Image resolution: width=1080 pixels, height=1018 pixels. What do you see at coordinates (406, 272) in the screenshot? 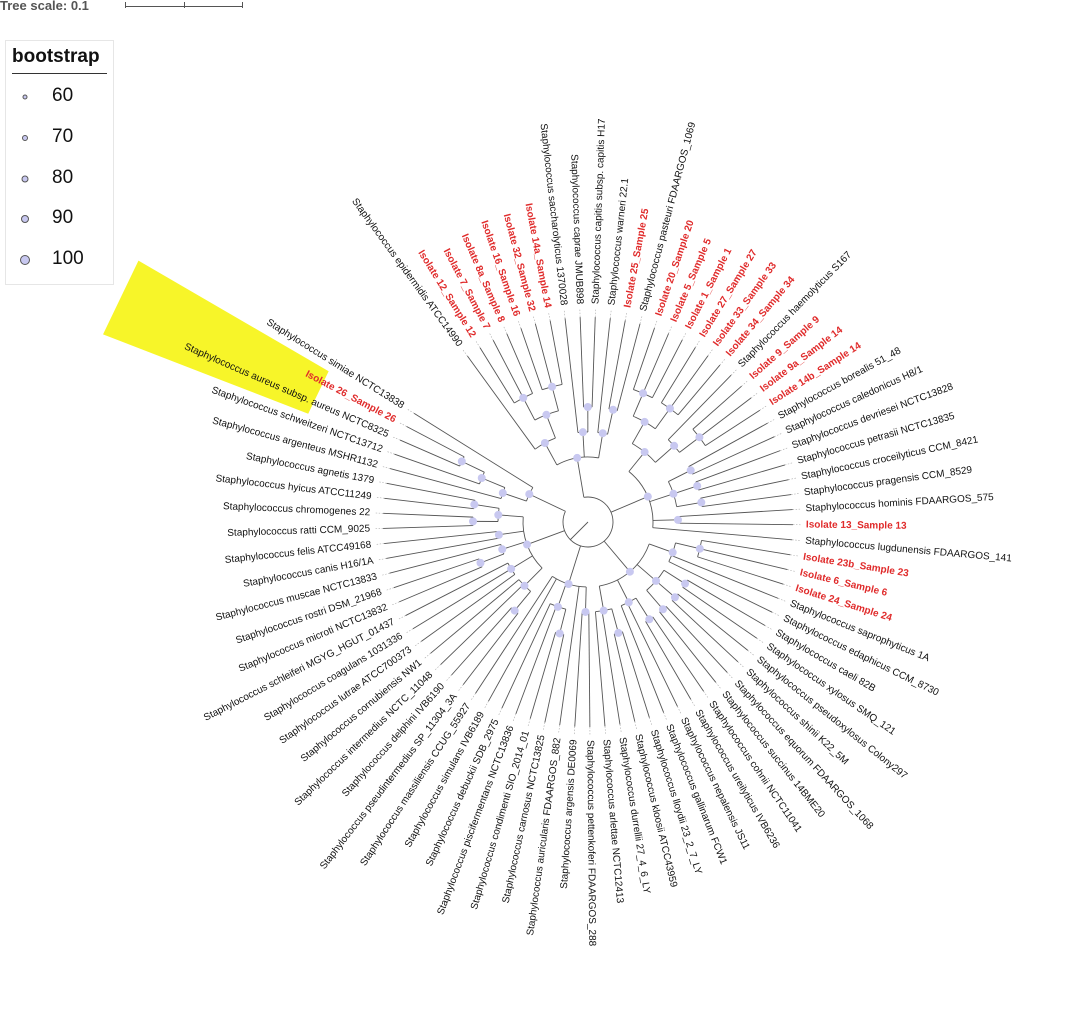
I see `species-label: Staphylococcus epidermidis ATCC14990` at bounding box center [406, 272].